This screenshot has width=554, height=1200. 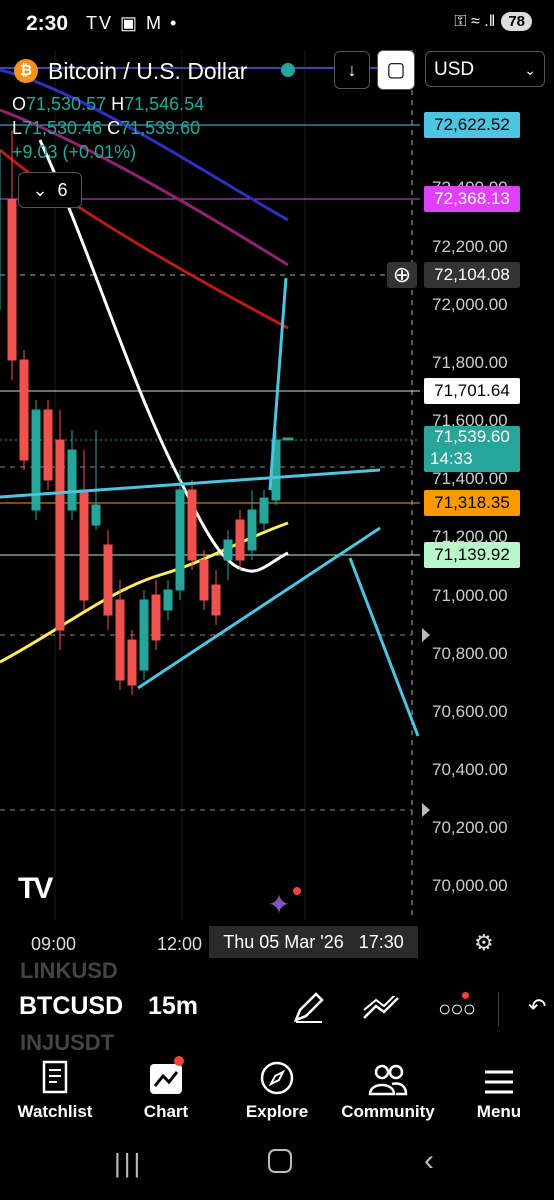 I want to click on watchlist-icon, so click(x=55, y=1077).